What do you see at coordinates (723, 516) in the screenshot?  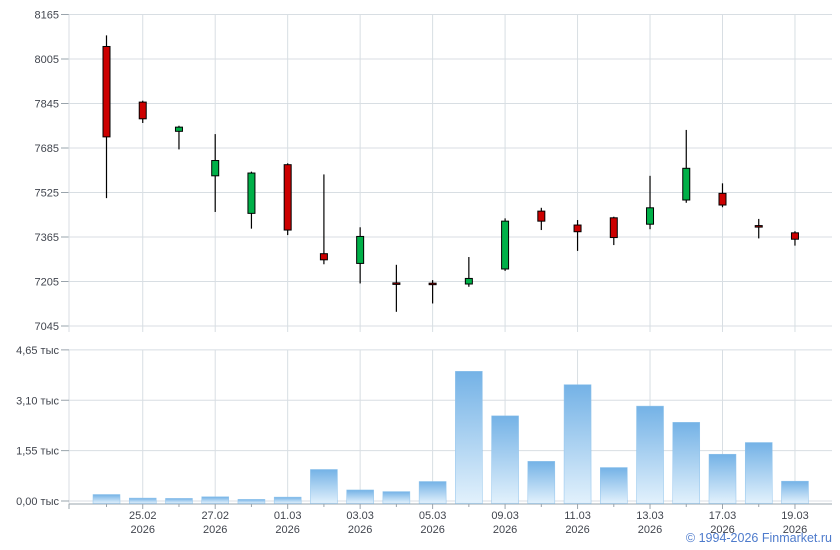 I see `date-label: 17.03` at bounding box center [723, 516].